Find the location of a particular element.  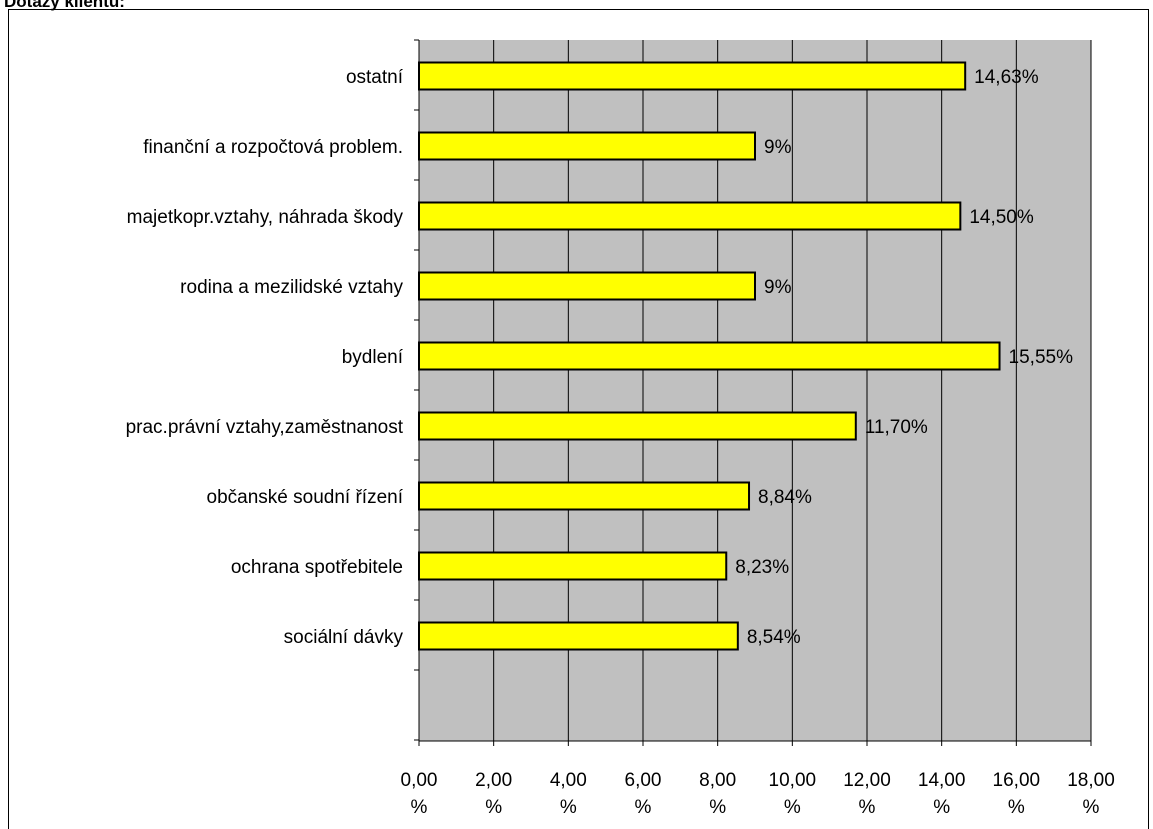

x-tick-label: 18,00 is located at coordinates (1091, 780).